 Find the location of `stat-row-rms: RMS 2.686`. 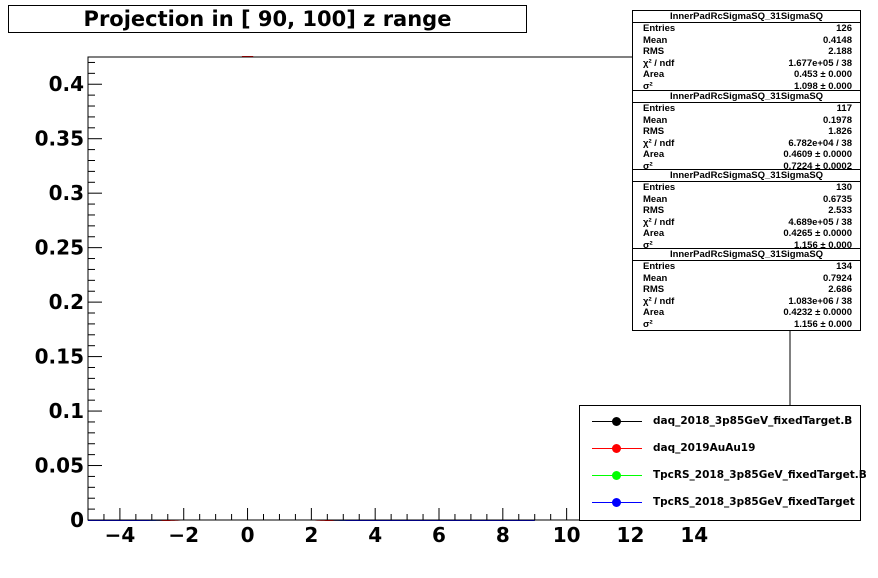

stat-row-rms: RMS 2.686 is located at coordinates (746, 290).